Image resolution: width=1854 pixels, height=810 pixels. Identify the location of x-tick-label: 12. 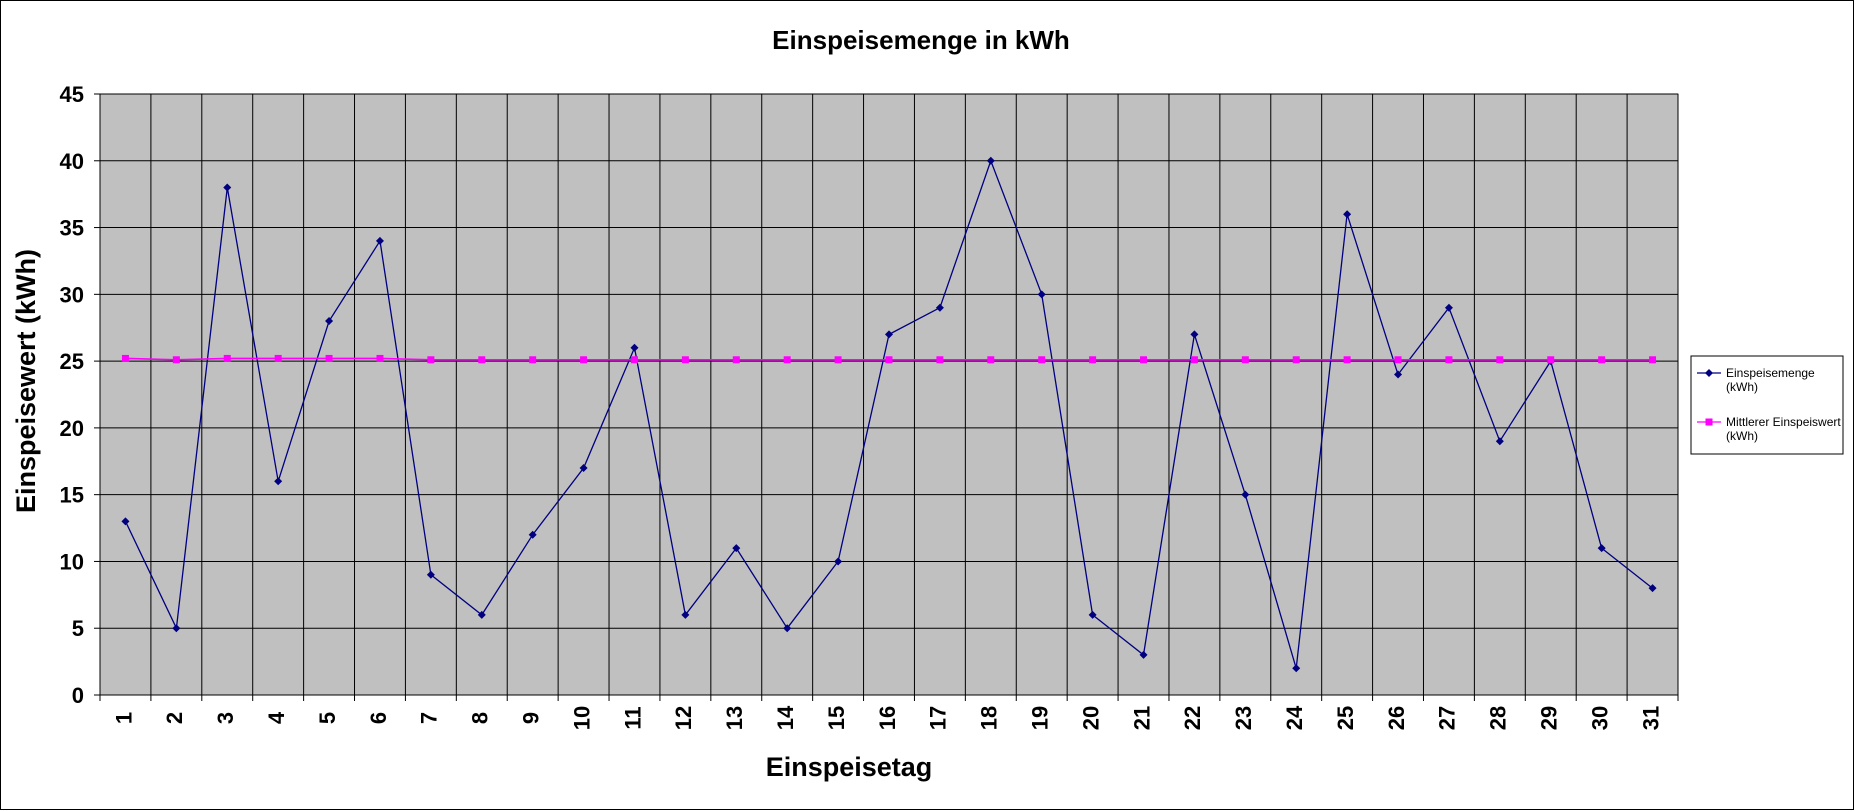
(683, 718).